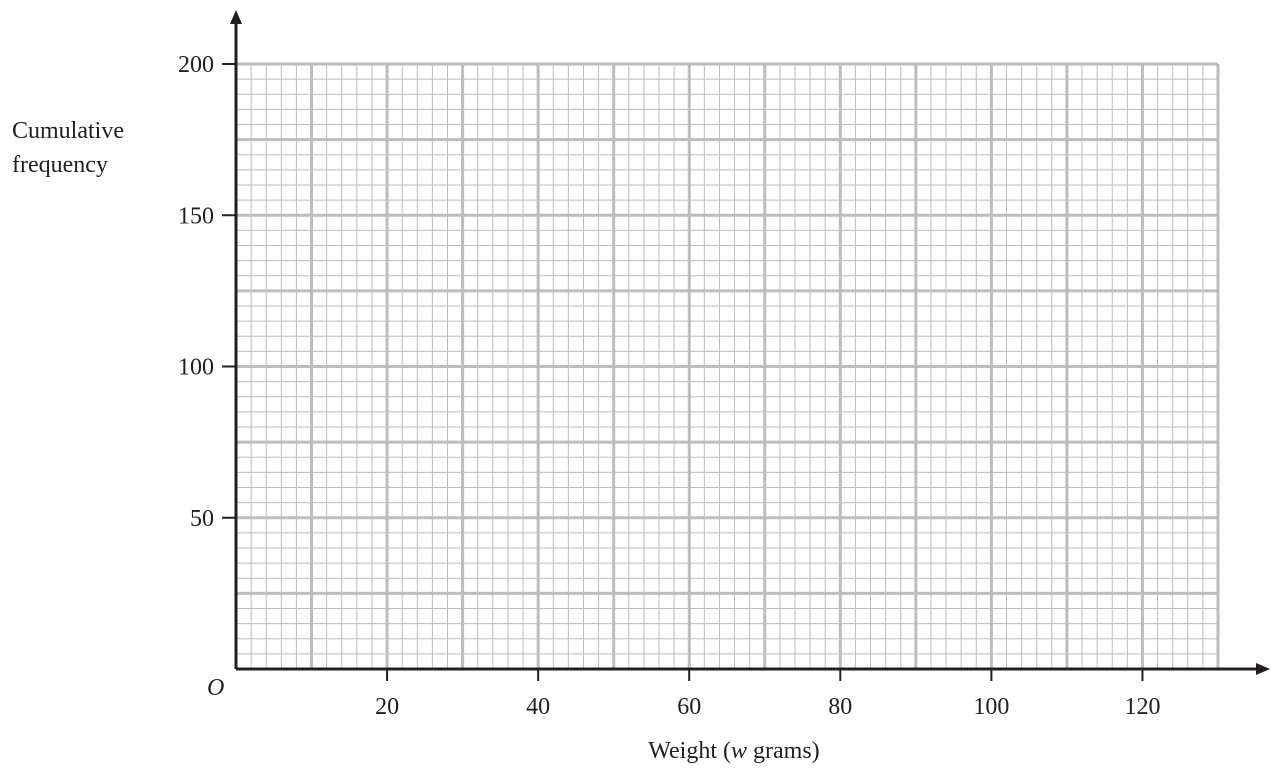  I want to click on x-axis-label: Weight (w grams), so click(733, 751).